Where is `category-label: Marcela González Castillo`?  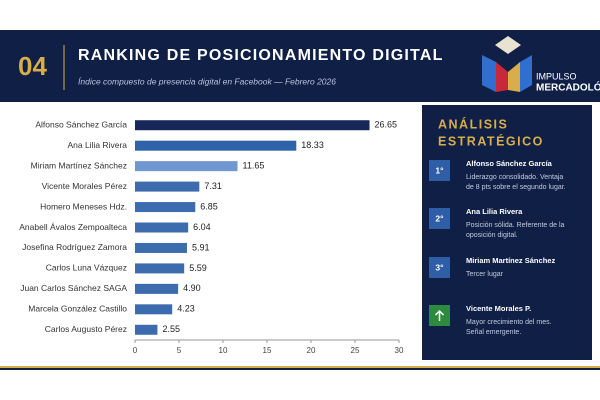 category-label: Marcela González Castillo is located at coordinates (77, 309).